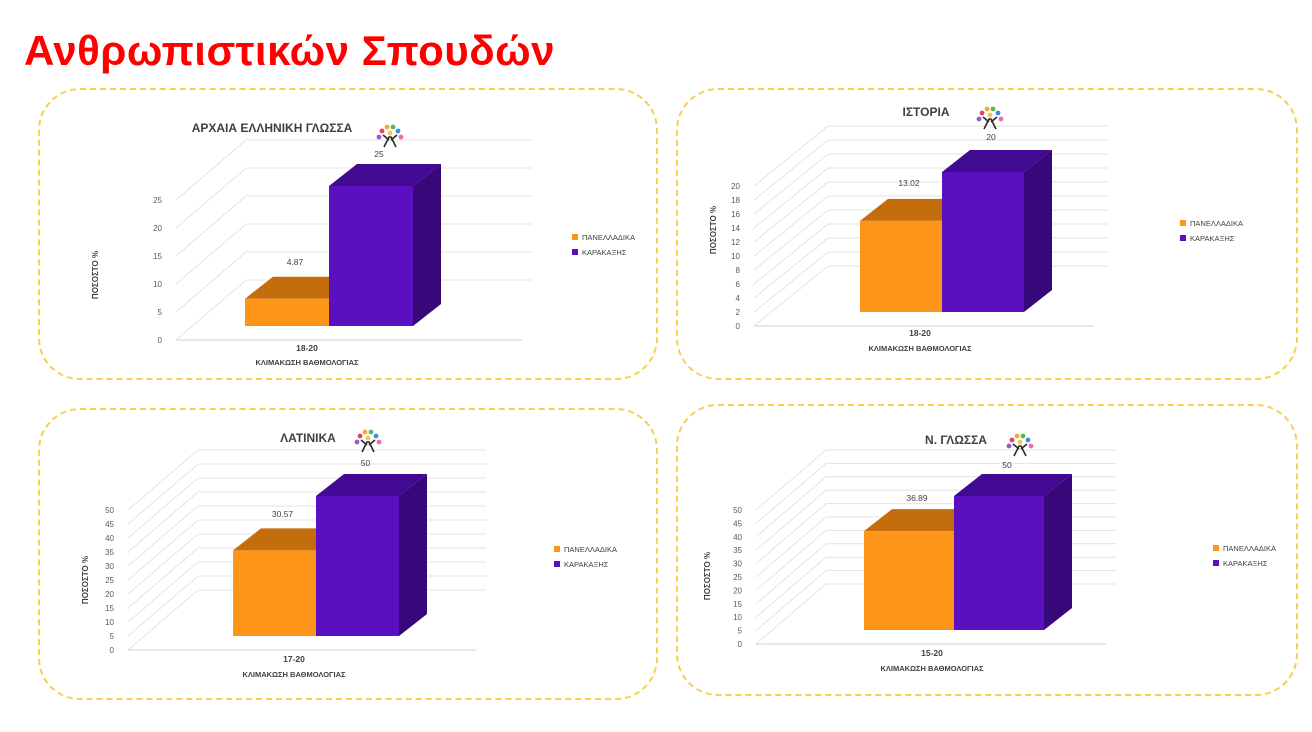  I want to click on history-y-axis-label: ΠΟΣΟΣΤΟ %, so click(713, 230).